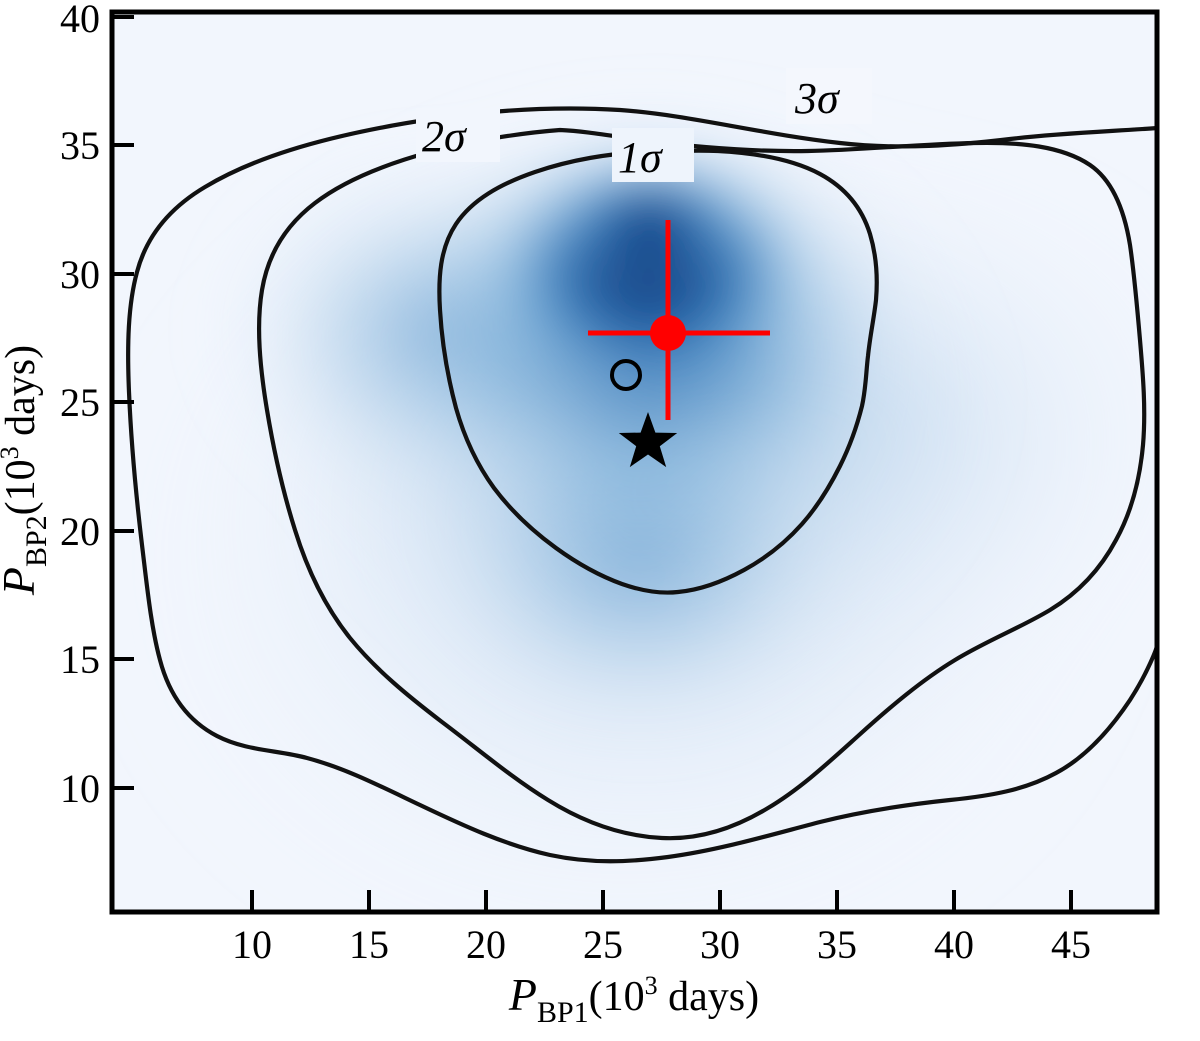 The height and width of the screenshot is (1041, 1200). What do you see at coordinates (661, 944) in the screenshot?
I see `x-tick-labels: 10 15 20 25 30 35 40 45` at bounding box center [661, 944].